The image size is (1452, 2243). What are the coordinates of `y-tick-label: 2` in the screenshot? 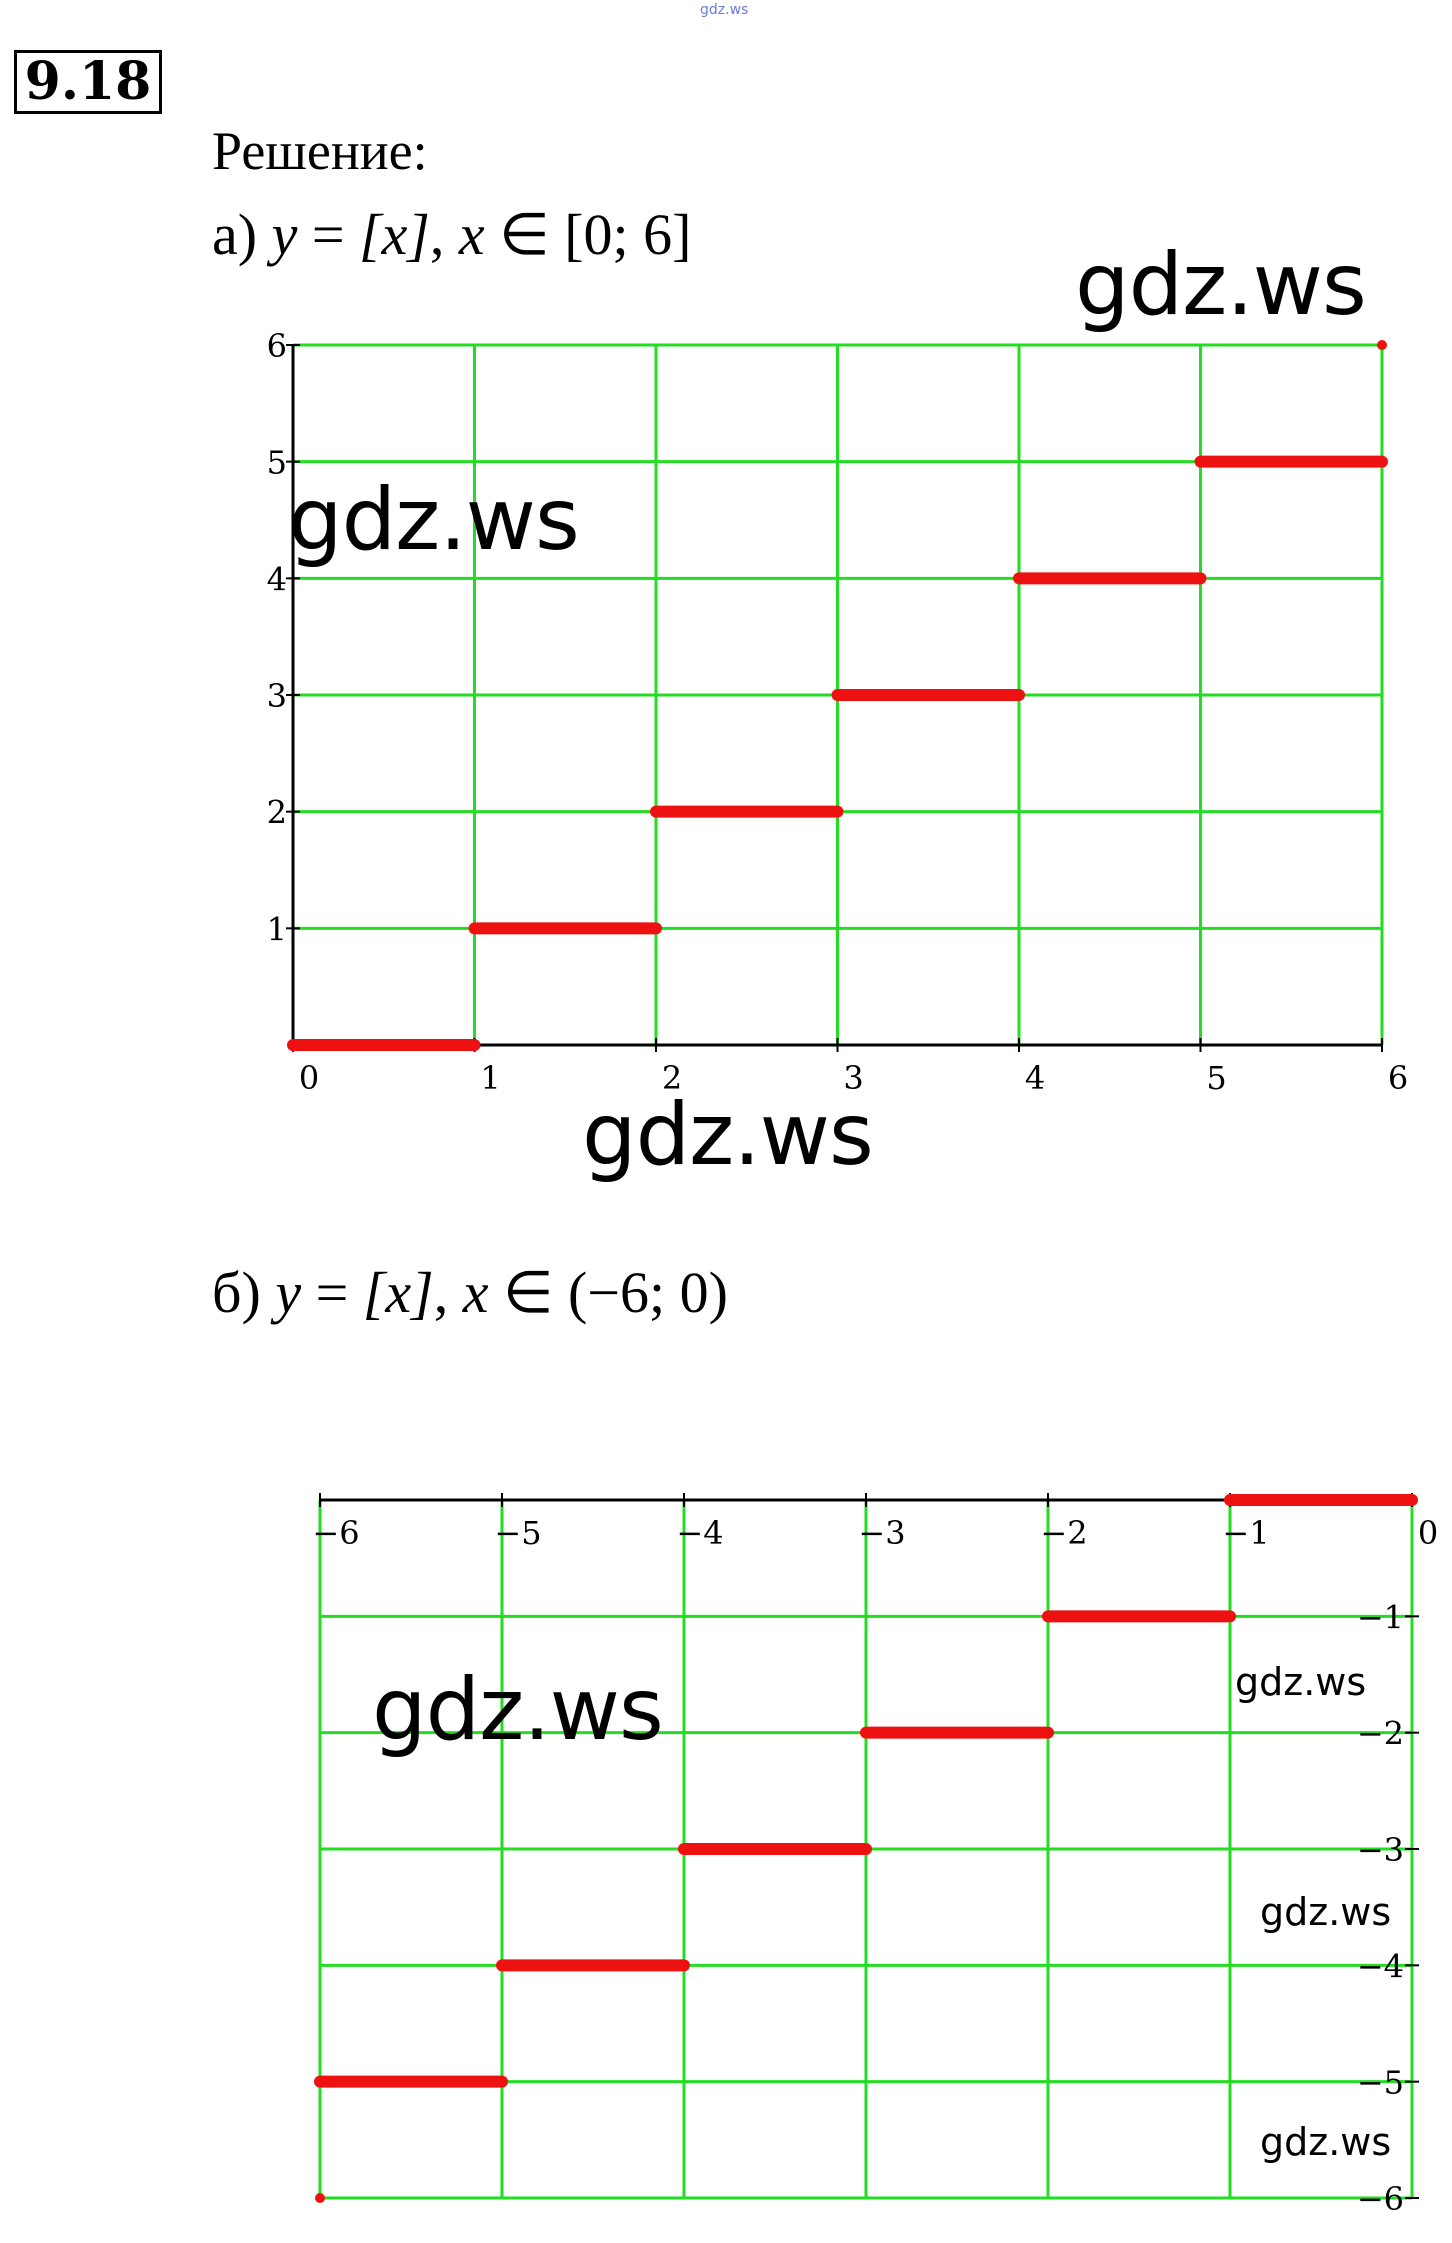 It's located at (277, 813).